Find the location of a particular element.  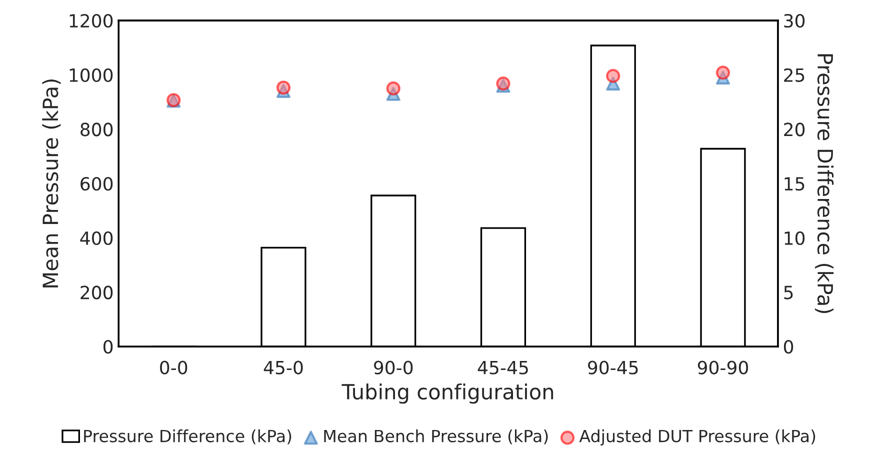

y-axis-title: Mean Pressure (kPa) is located at coordinates (51, 184).